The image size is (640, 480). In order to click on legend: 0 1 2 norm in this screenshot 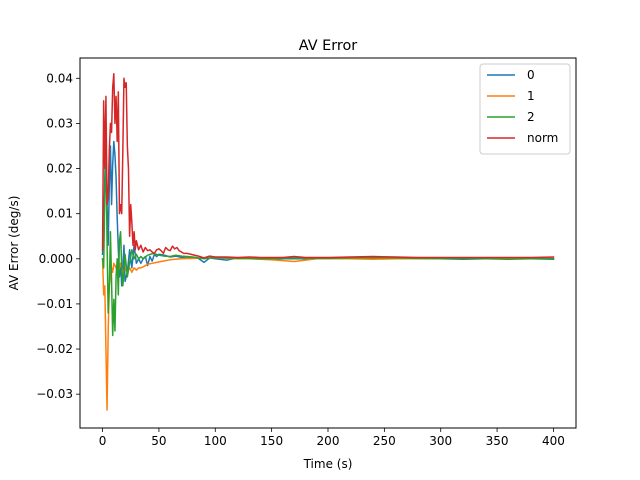, I will do `click(525, 109)`.